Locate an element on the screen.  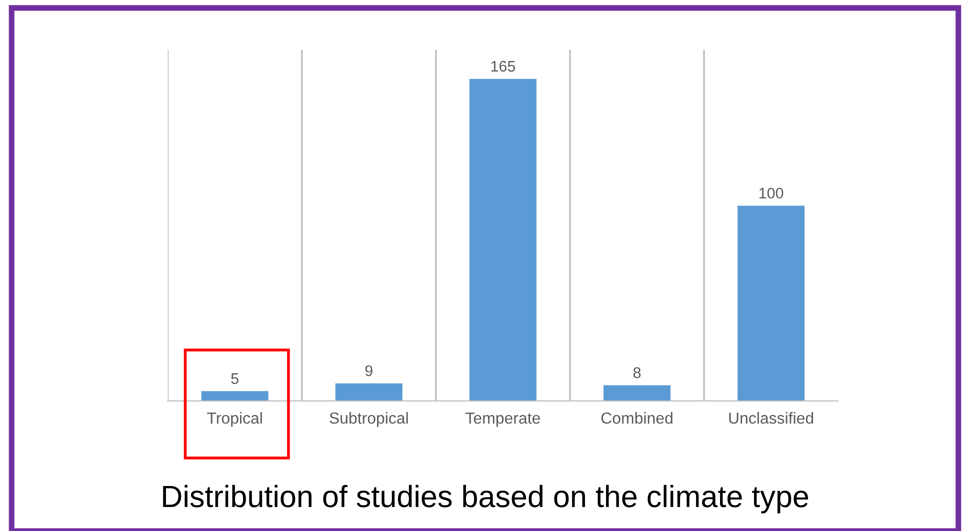
text: Distribution of studies based on the climate type is located at coordinates (485, 499).